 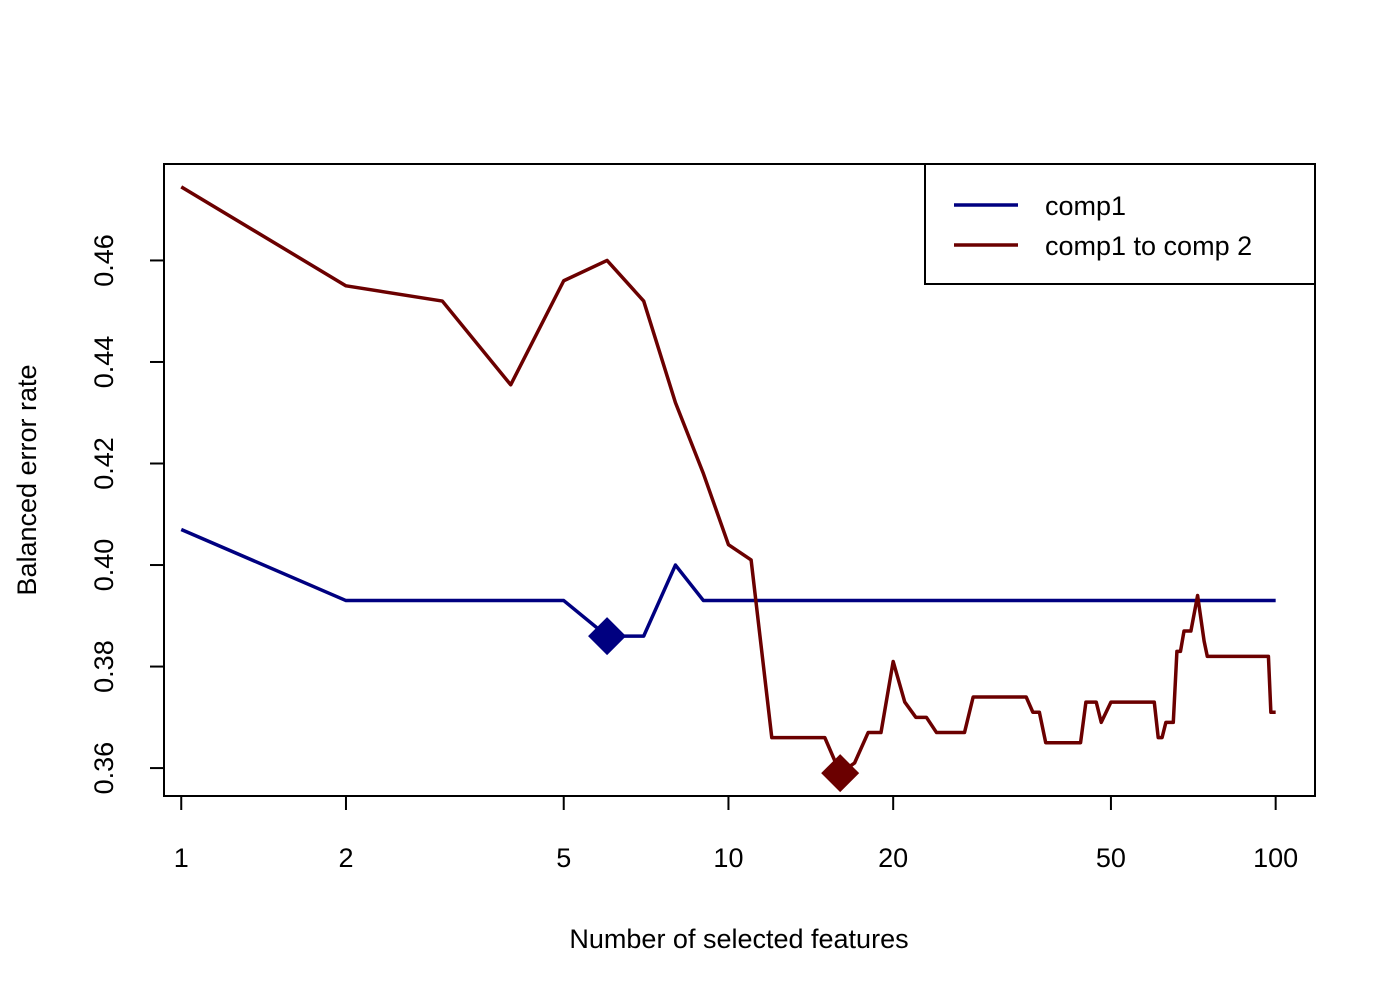 I want to click on y-tick-label: 0.44, so click(x=104, y=362).